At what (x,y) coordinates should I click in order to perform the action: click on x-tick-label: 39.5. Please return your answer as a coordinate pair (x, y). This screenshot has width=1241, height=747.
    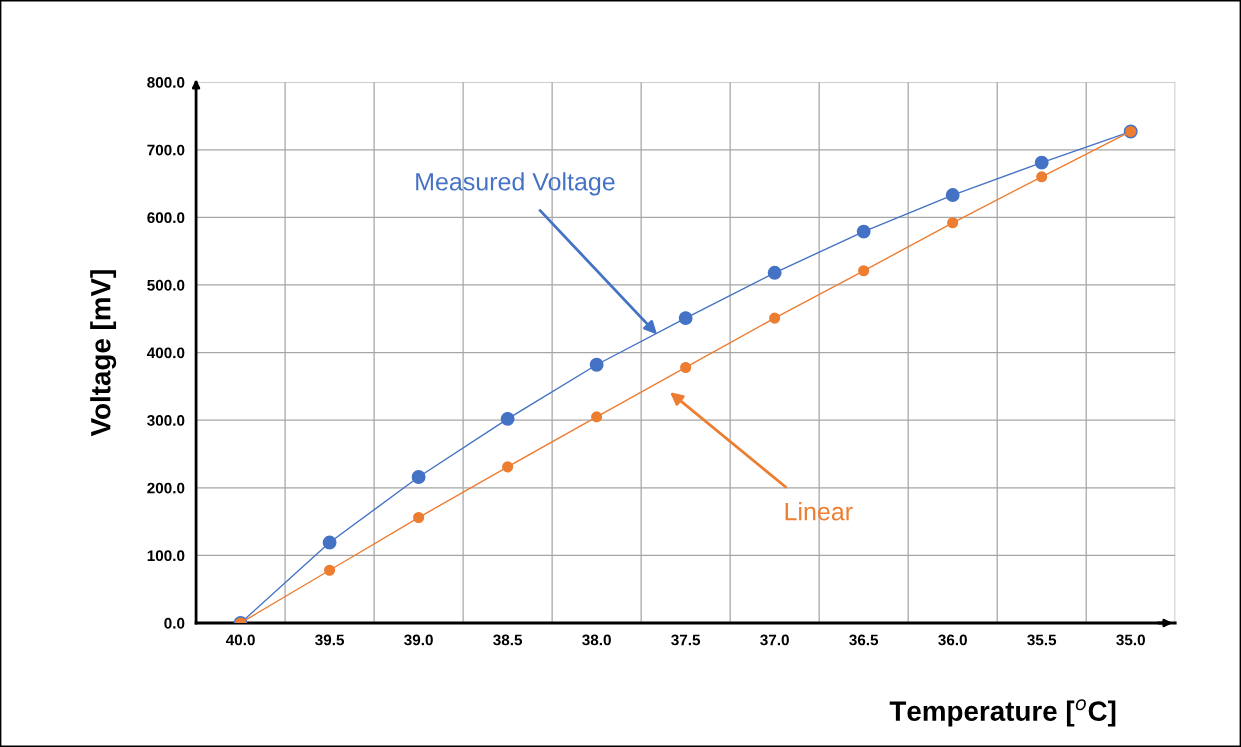
    Looking at the image, I should click on (330, 640).